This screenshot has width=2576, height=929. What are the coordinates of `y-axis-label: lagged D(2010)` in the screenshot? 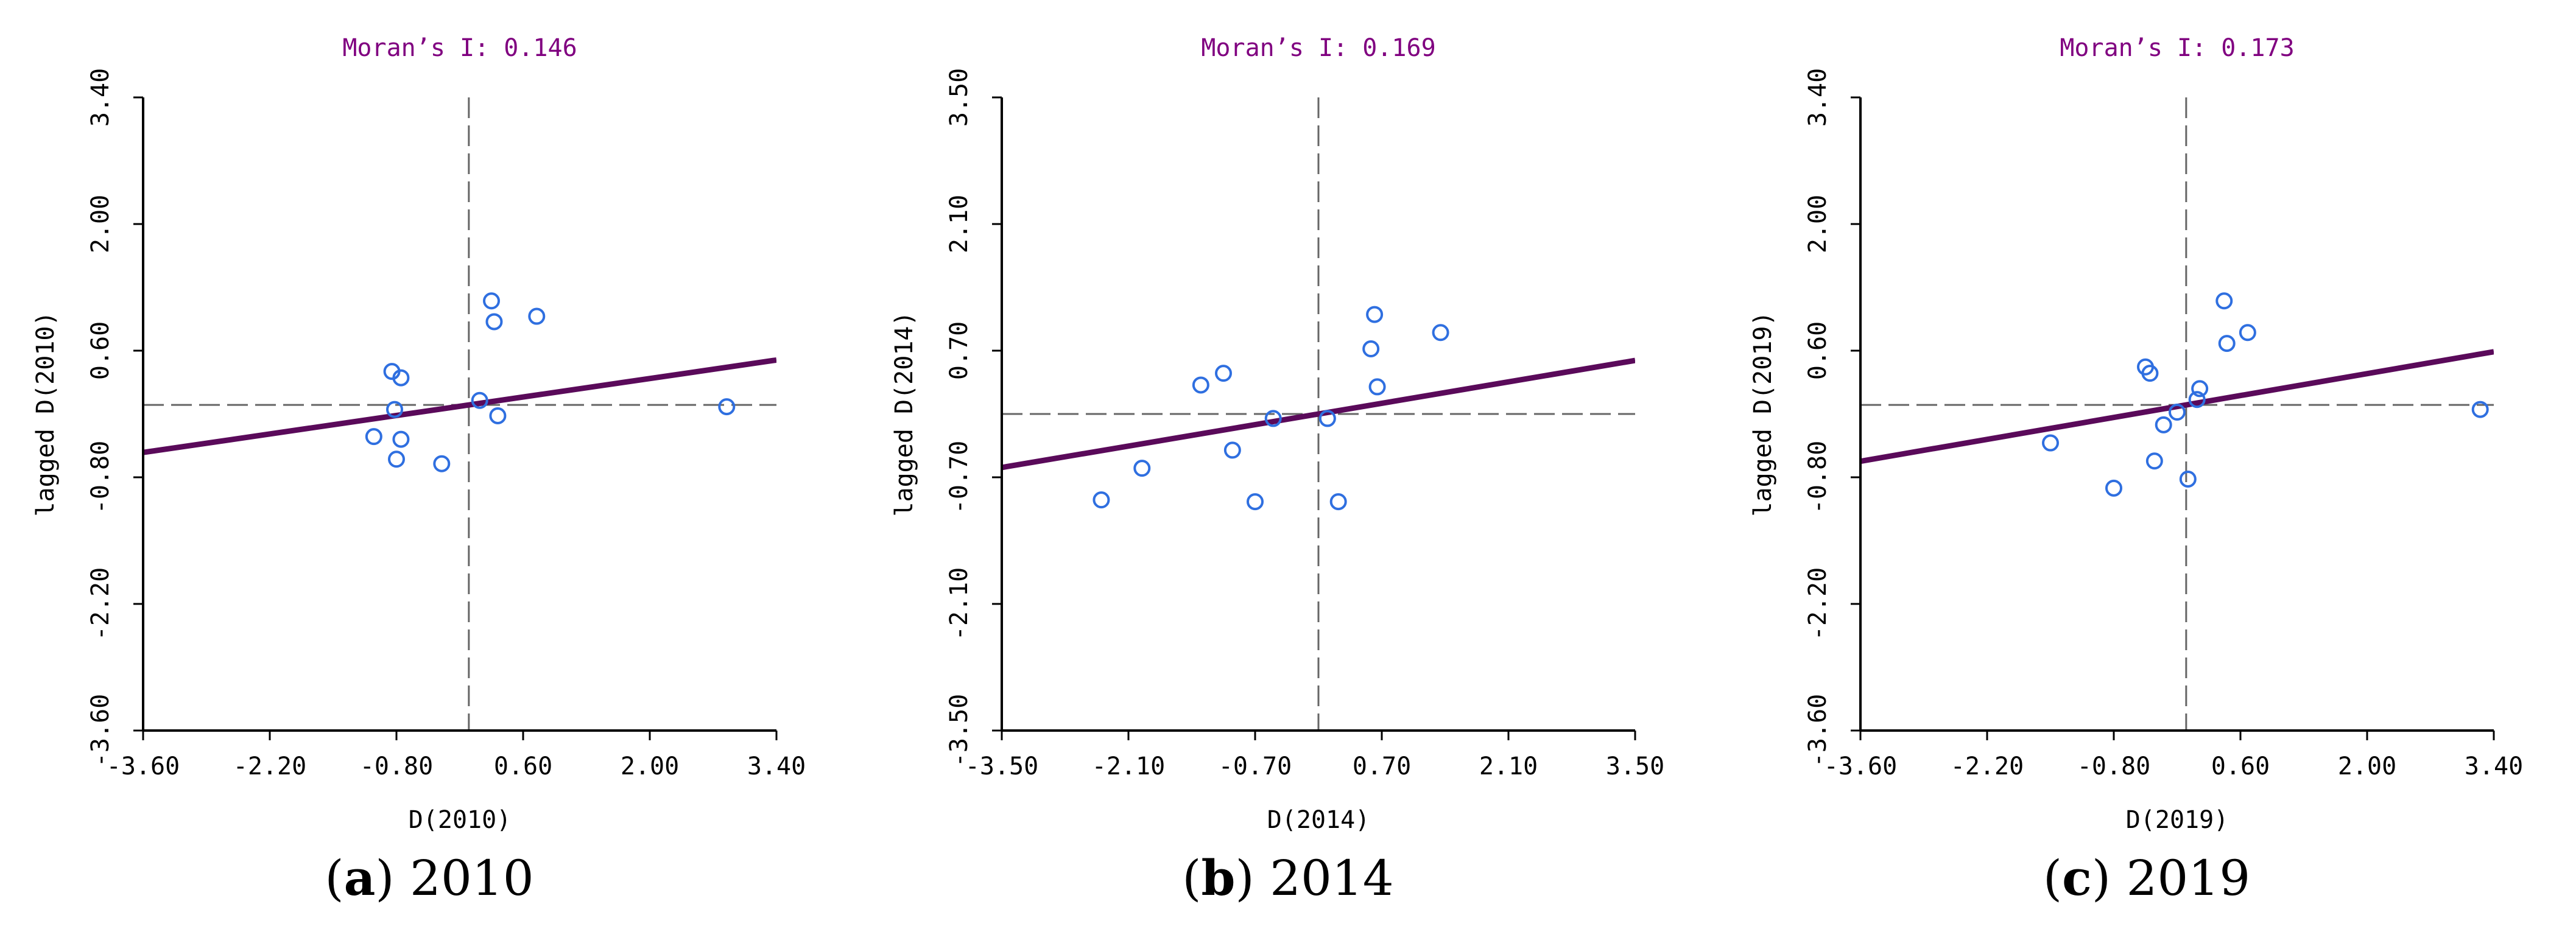 It's located at (46, 413).